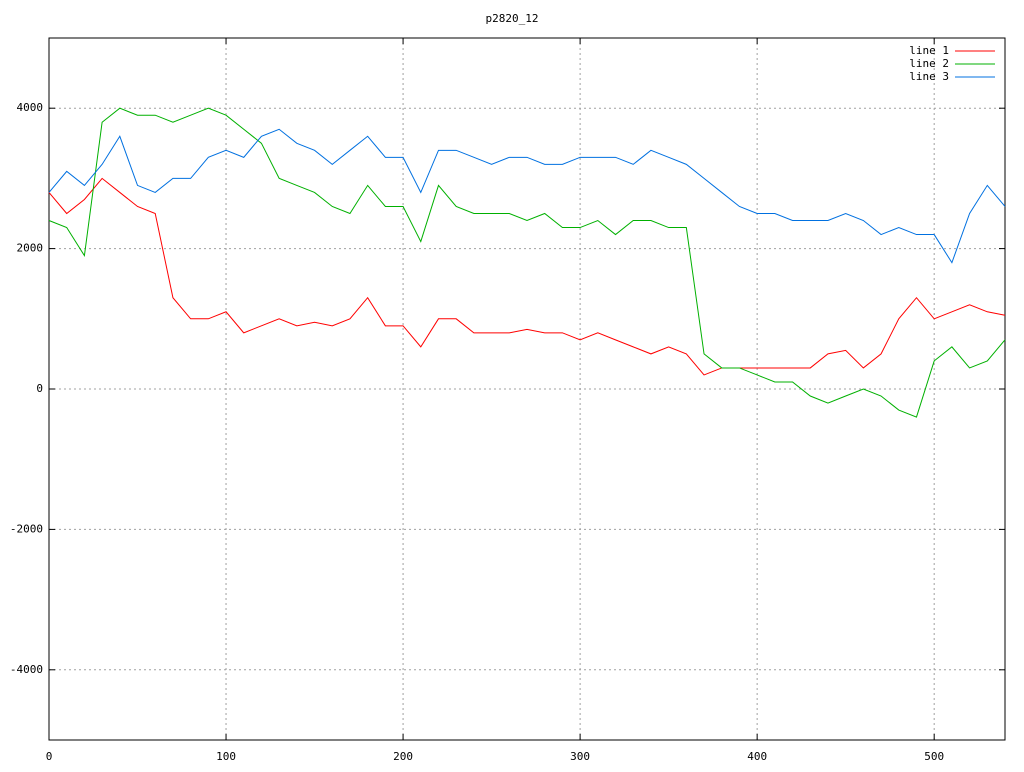 This screenshot has height=772, width=1024. What do you see at coordinates (226, 756) in the screenshot?
I see `x-tick-label: 100` at bounding box center [226, 756].